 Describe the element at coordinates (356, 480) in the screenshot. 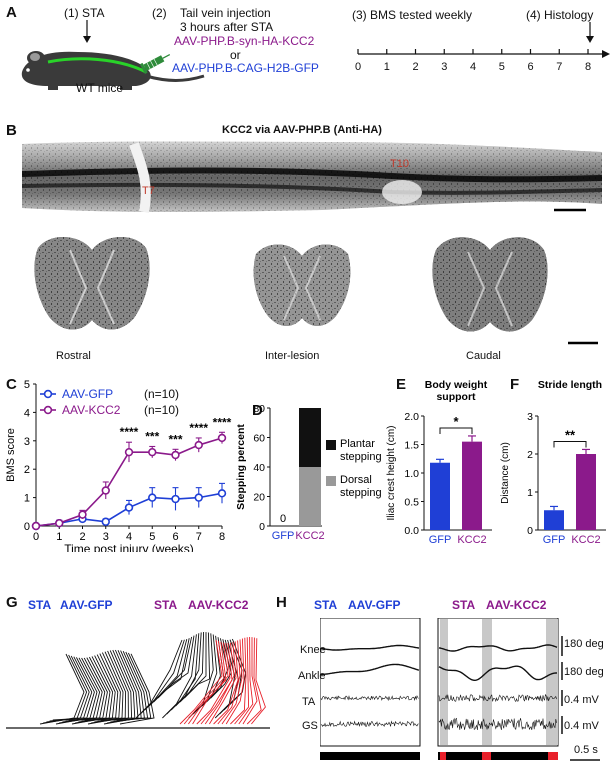

I see `d-legend-dorsal-l1: Dorsal` at that location.